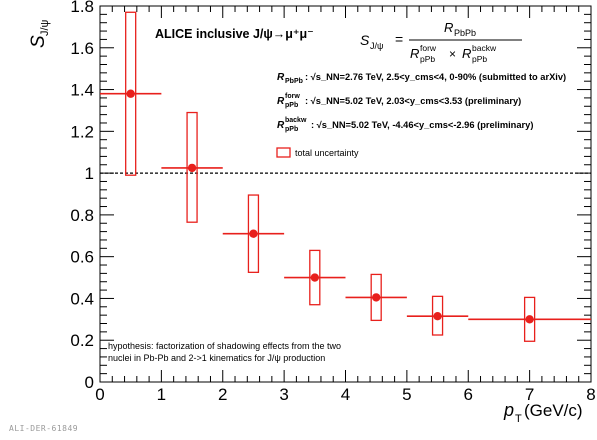 The image size is (597, 440). Describe the element at coordinates (38, 41) in the screenshot. I see `y-axis-label-main: S` at that location.